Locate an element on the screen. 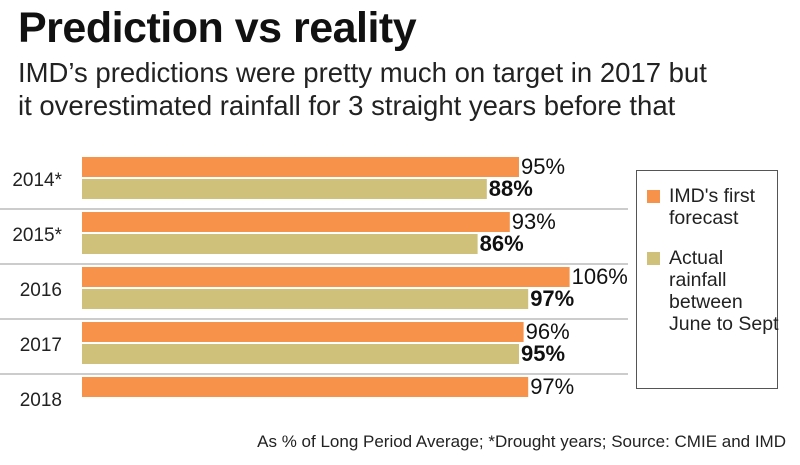 Image resolution: width=800 pixels, height=465 pixels. category-label: 2014* is located at coordinates (37, 180).